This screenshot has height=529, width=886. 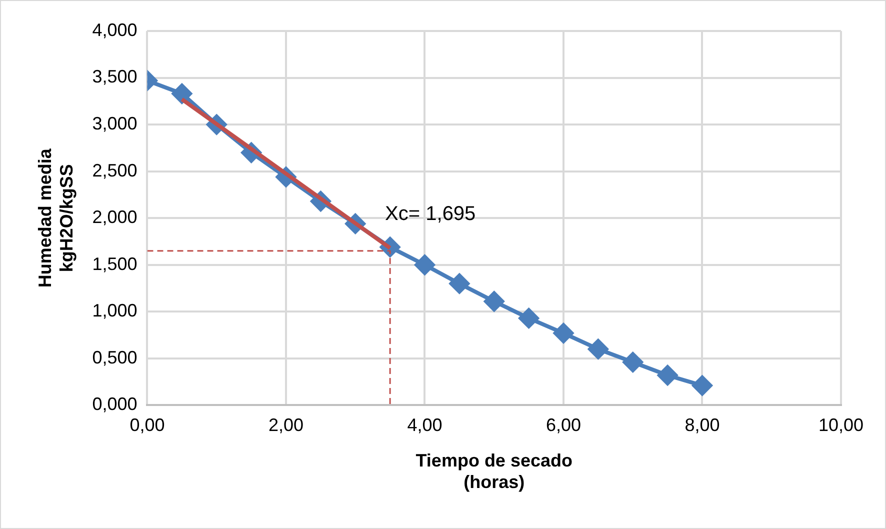 I want to click on y-tick-label: 3,500, so click(x=115, y=76).